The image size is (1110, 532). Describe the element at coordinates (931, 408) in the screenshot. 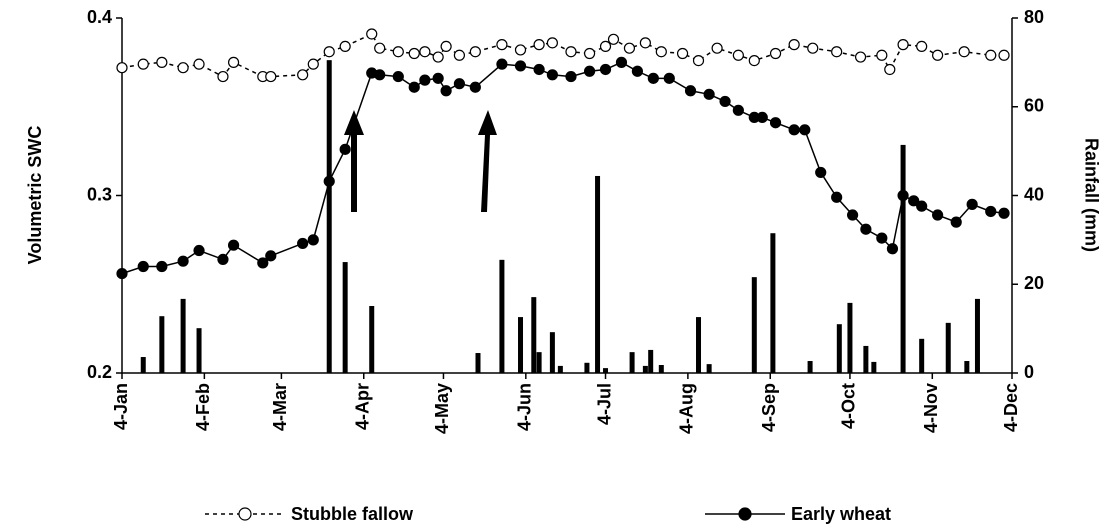

I see `x-tick-label: 4-Nov` at that location.